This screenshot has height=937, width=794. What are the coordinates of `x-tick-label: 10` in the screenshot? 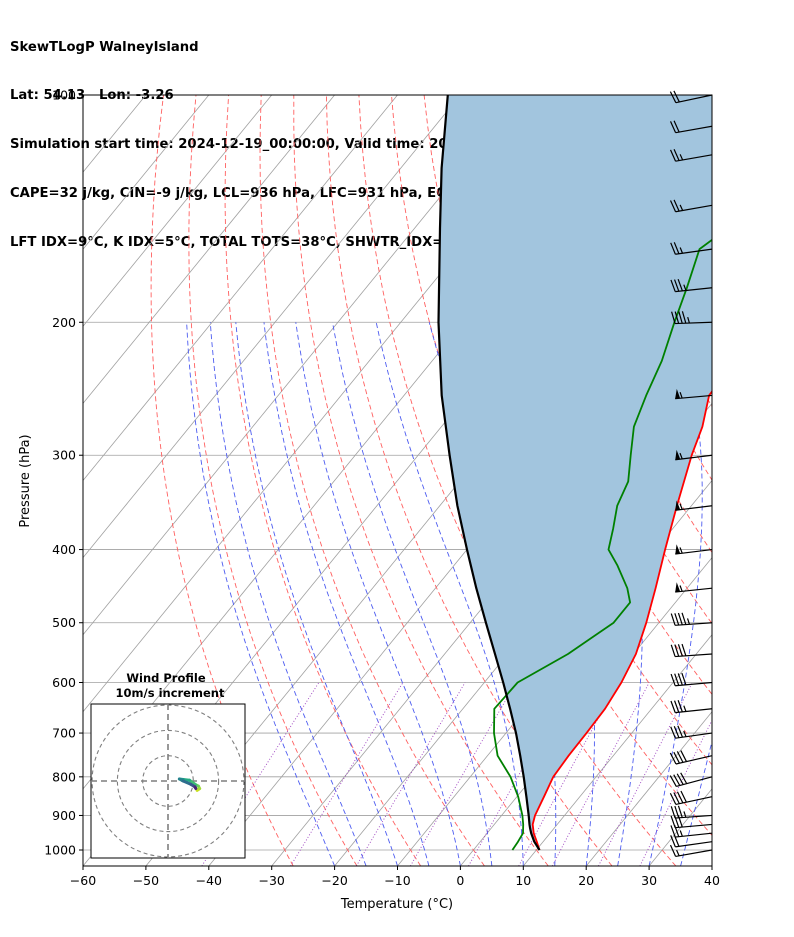 It's located at (523, 880).